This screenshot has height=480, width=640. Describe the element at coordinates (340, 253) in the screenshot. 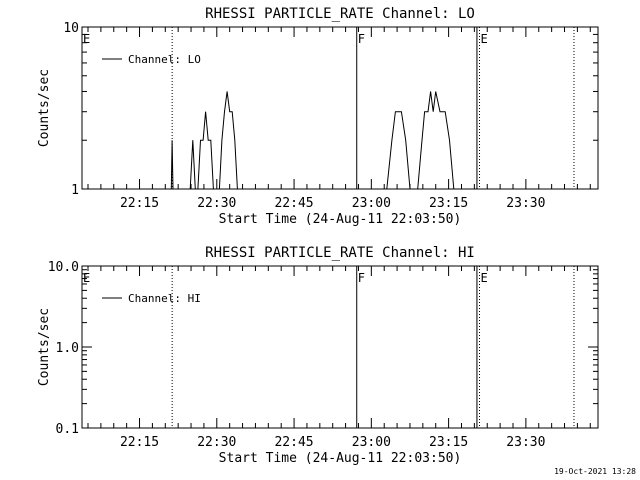

I see `chart-title: RHESSI PARTICLE_RATE Channel: HI` at that location.